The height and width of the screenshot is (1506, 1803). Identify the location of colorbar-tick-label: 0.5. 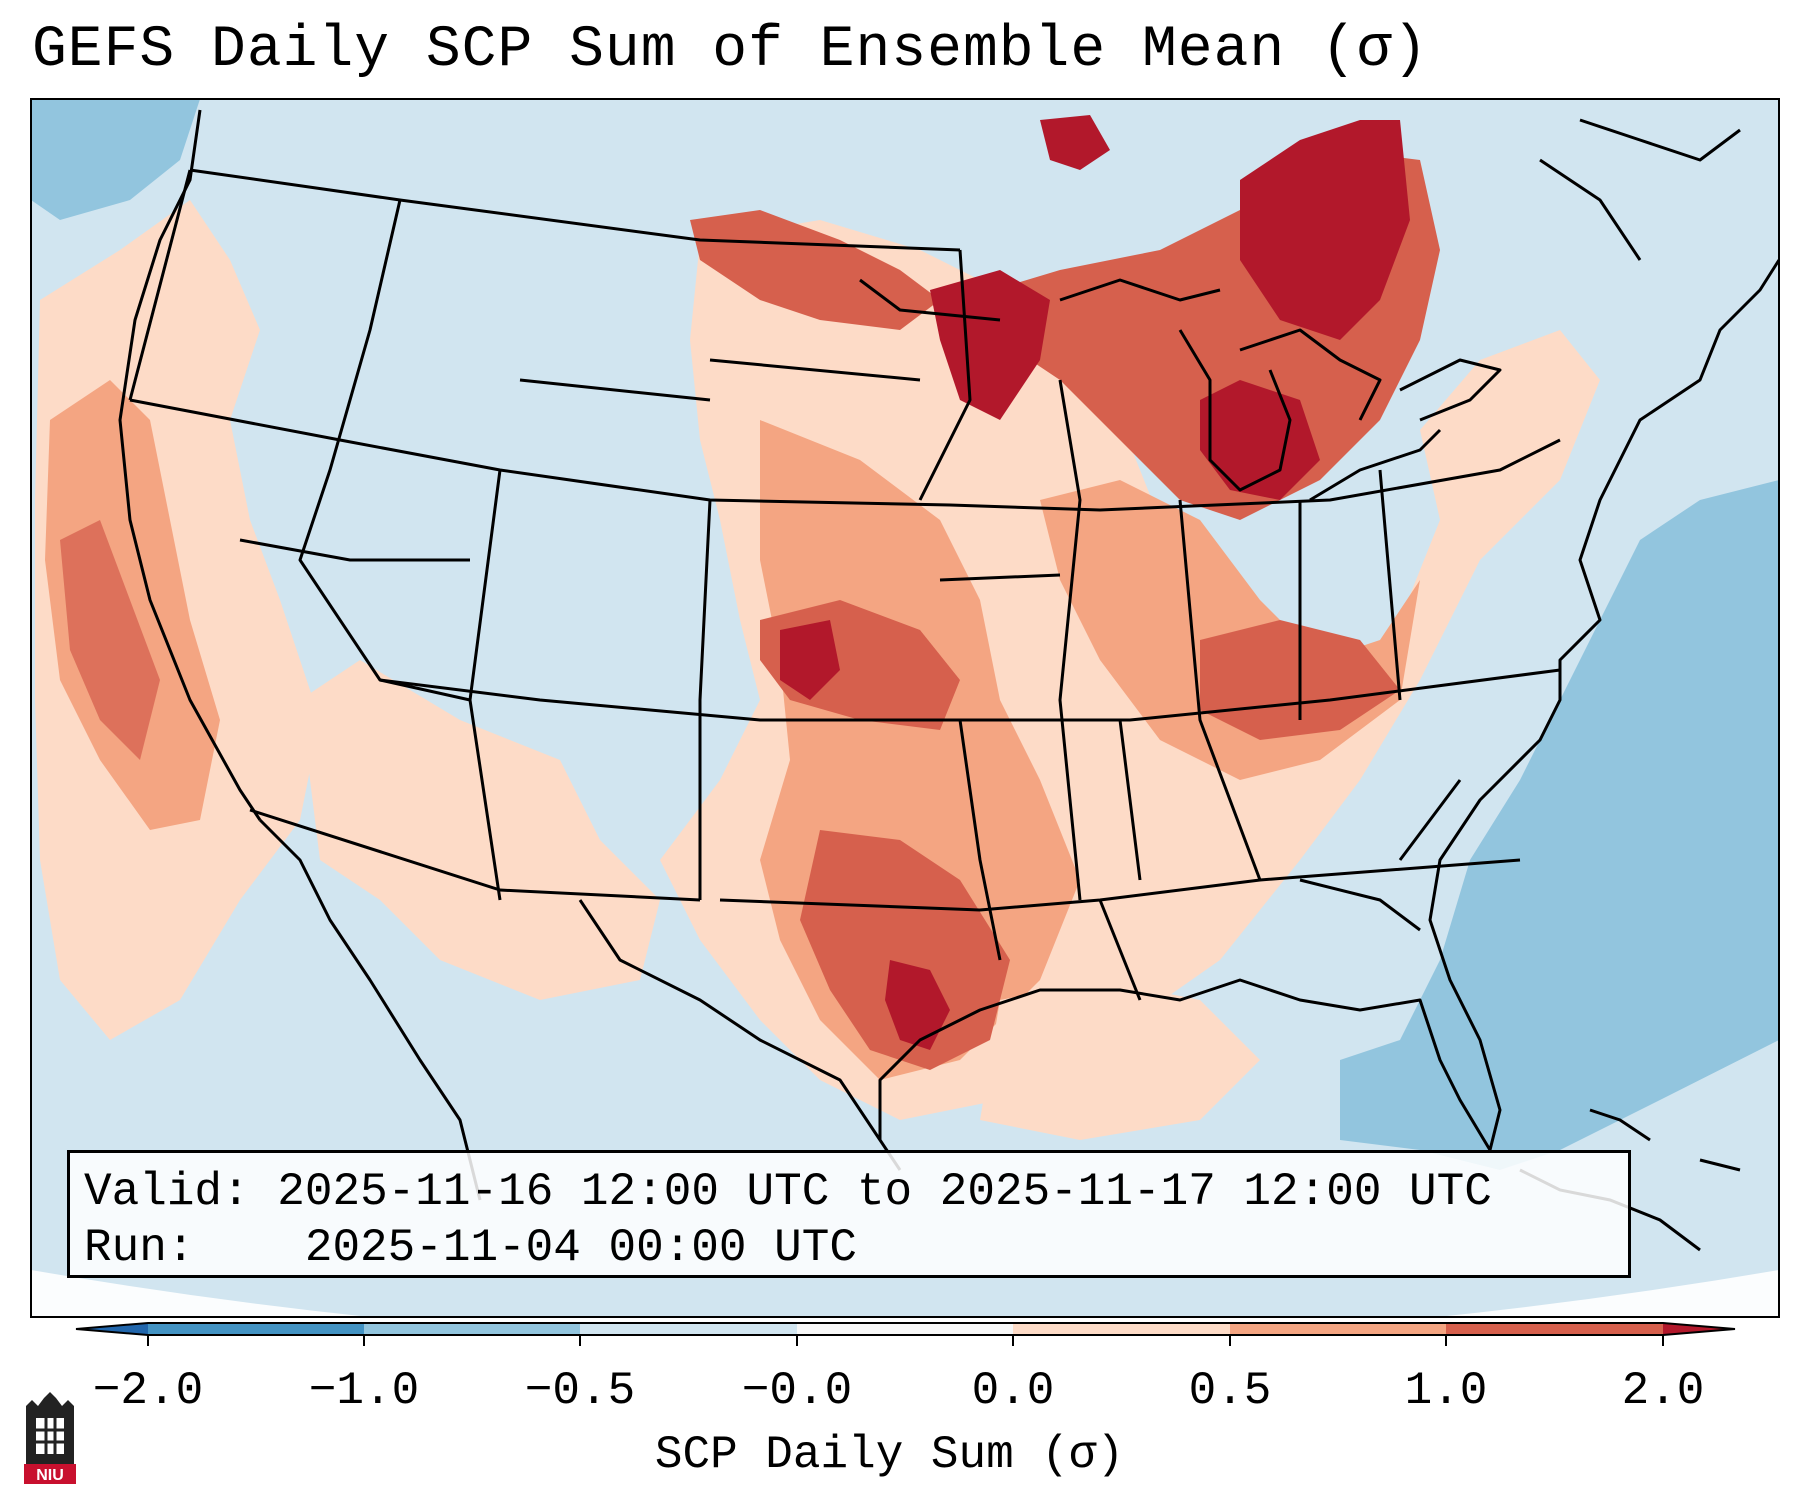
(1230, 1391).